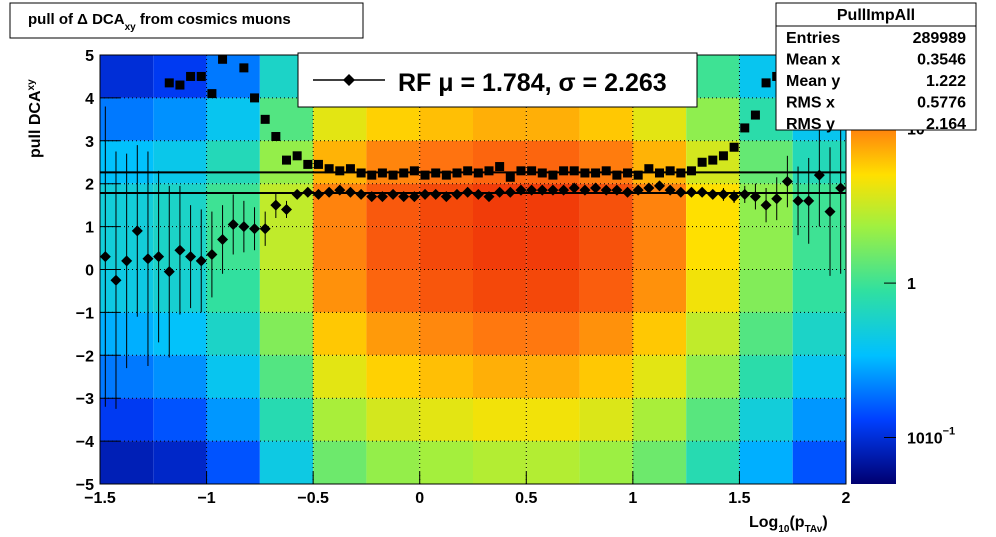  Describe the element at coordinates (949, 432) in the screenshot. I see `z-tick-exponent: −1` at that location.